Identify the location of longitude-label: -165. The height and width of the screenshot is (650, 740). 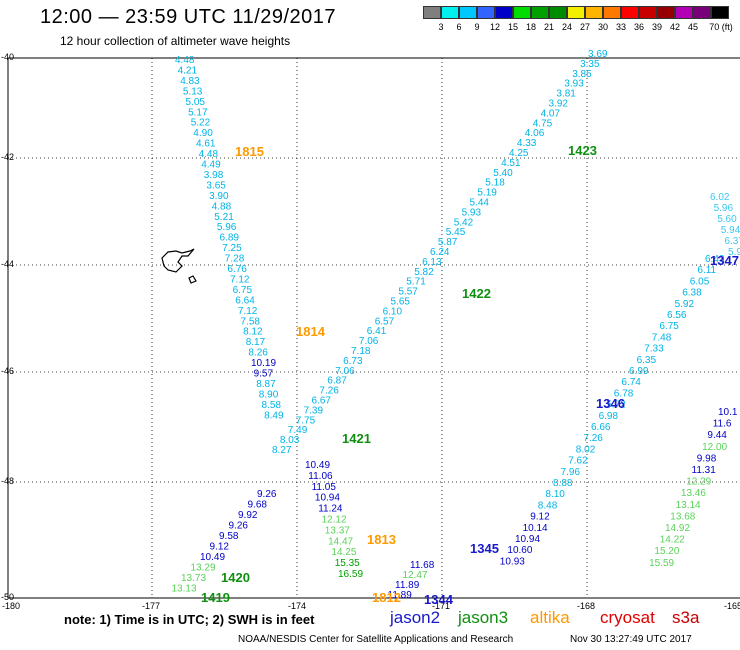
(732, 606).